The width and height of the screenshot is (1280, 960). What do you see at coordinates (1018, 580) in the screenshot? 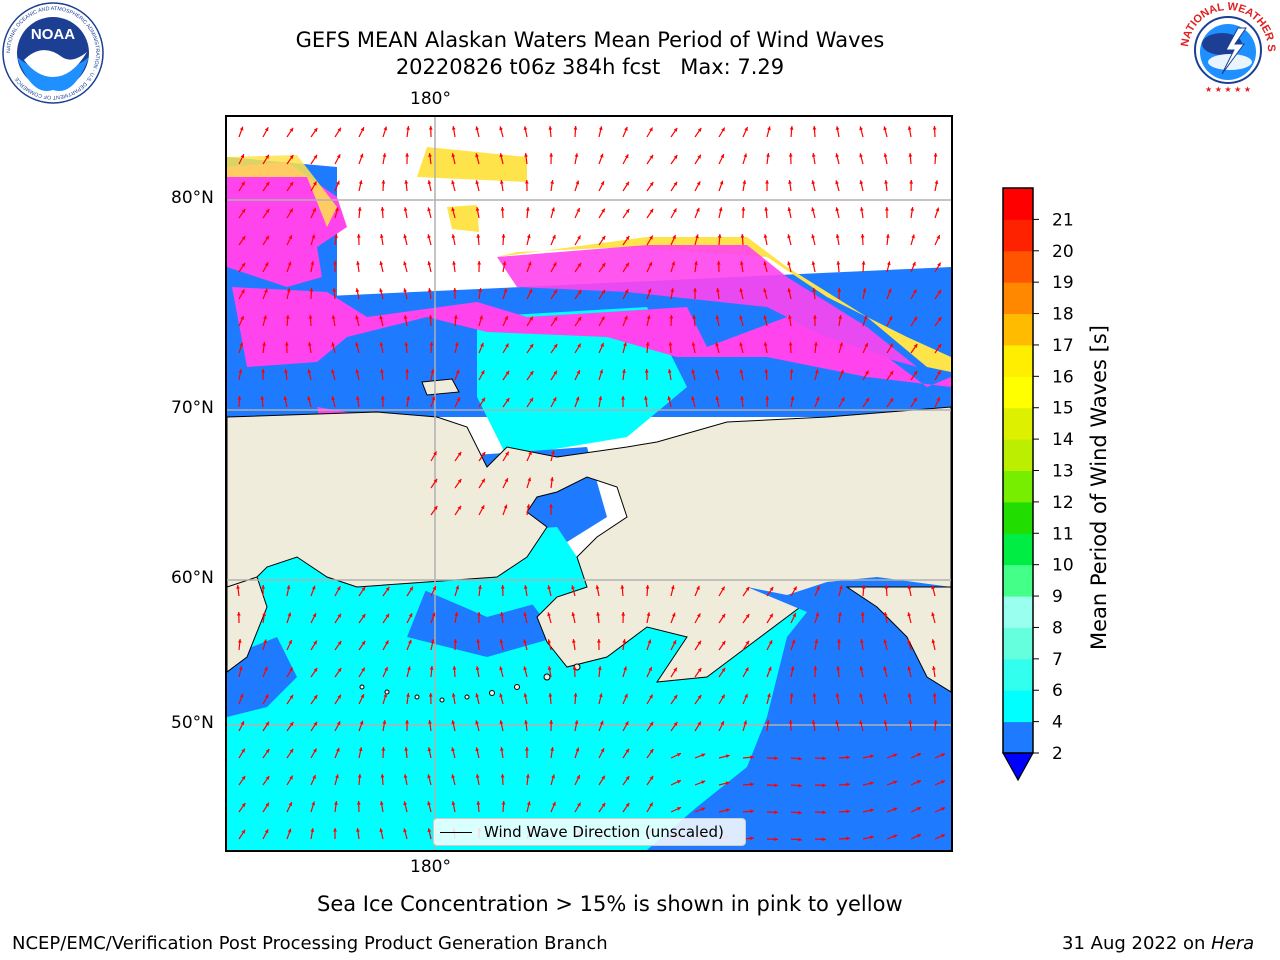
I see `colorbar-bin` at bounding box center [1018, 580].